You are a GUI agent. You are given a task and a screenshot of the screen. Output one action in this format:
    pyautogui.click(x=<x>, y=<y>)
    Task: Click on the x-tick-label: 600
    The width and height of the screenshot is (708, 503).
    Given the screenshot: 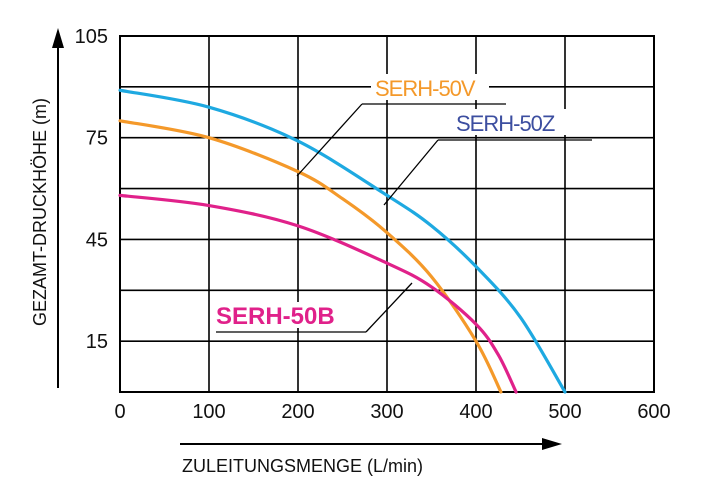 What is the action you would take?
    pyautogui.click(x=653, y=412)
    